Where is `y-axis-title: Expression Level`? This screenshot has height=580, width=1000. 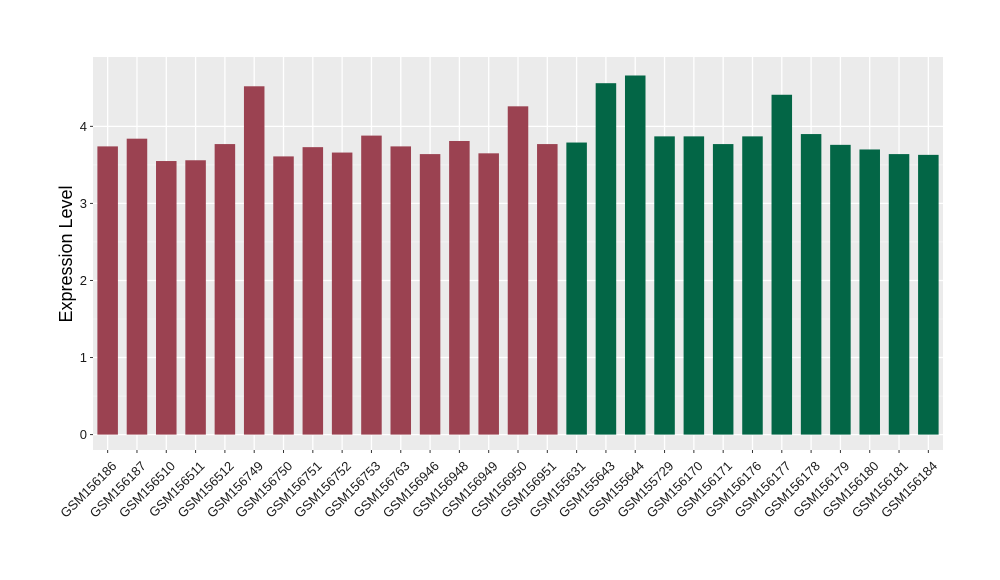 y-axis-title: Expression Level is located at coordinates (66, 253).